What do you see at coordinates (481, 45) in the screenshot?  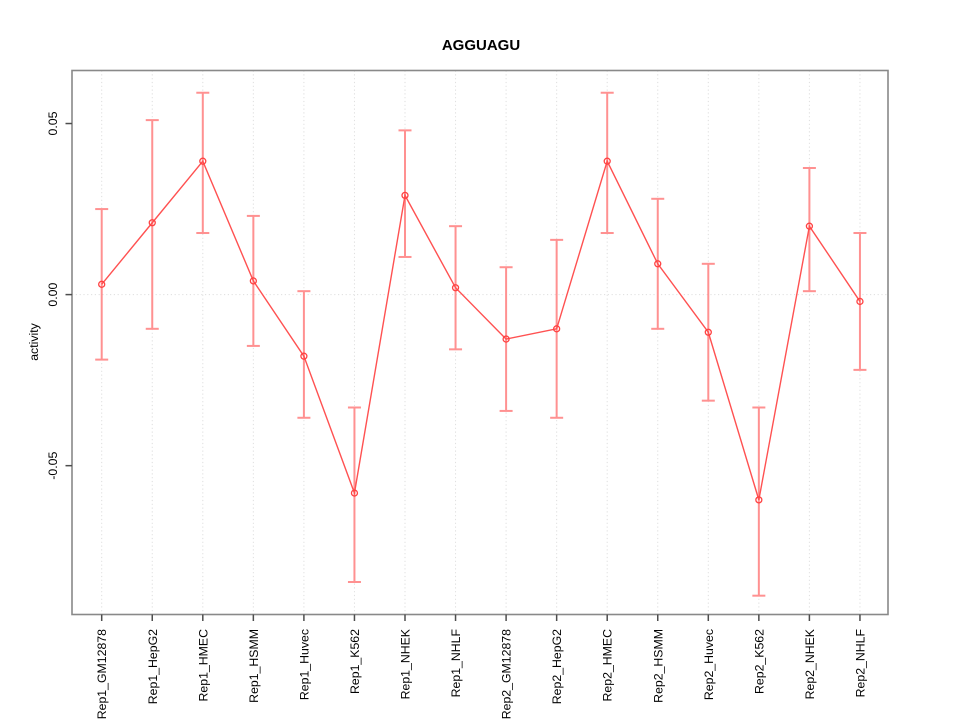 I see `chart-title: AGGUAGU` at bounding box center [481, 45].